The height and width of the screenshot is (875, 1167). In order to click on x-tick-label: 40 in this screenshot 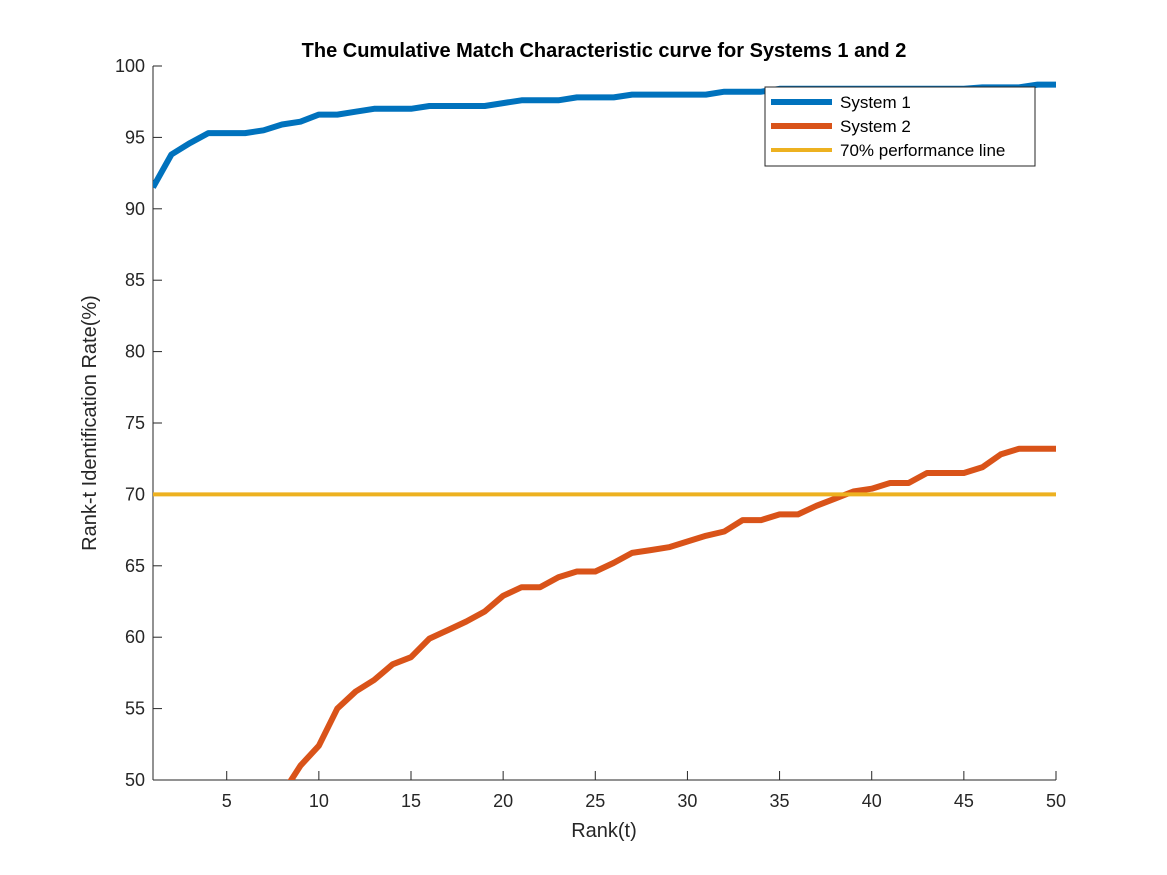, I will do `click(872, 801)`.